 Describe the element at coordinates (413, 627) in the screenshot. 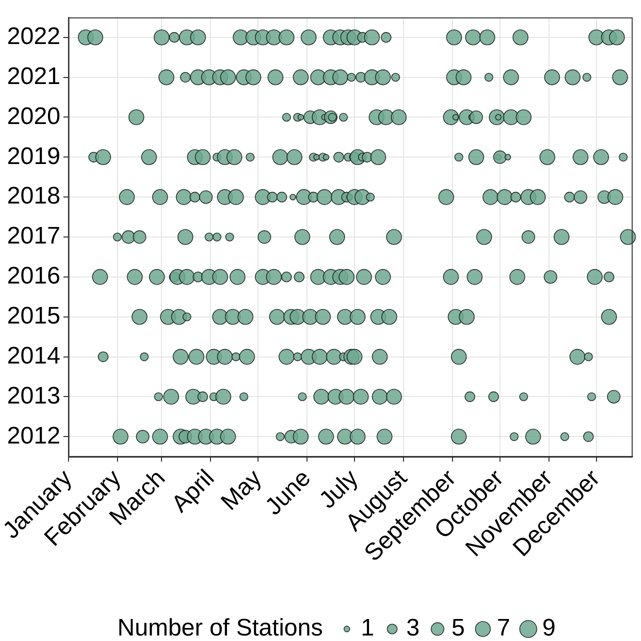

I see `legend-label: 3` at that location.